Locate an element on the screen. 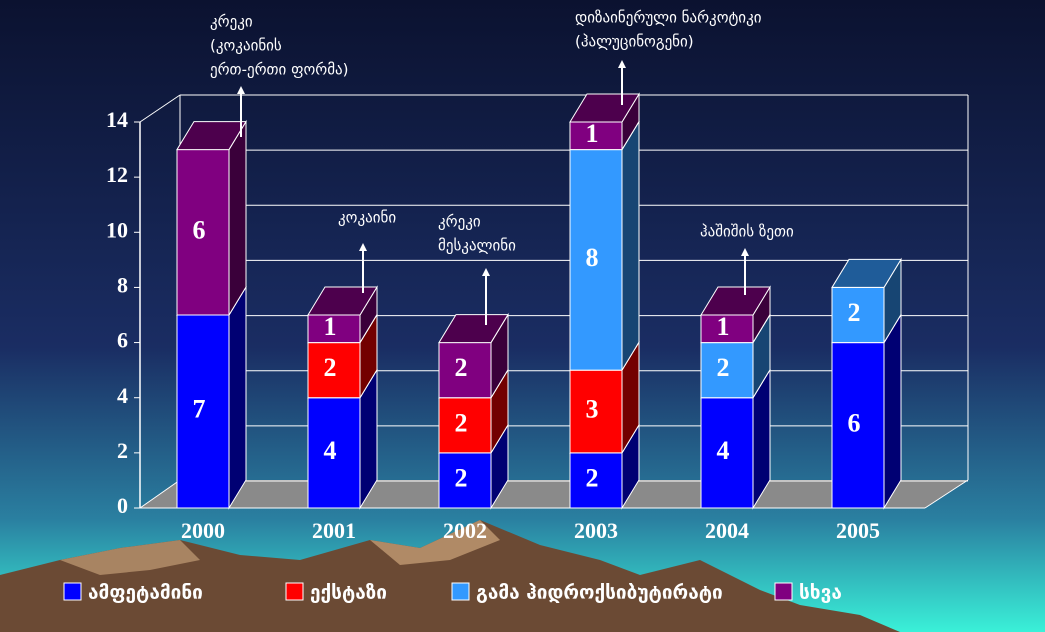 The width and height of the screenshot is (1045, 632). annotation: ერთ-ერთი ფორმა) is located at coordinates (279, 70).